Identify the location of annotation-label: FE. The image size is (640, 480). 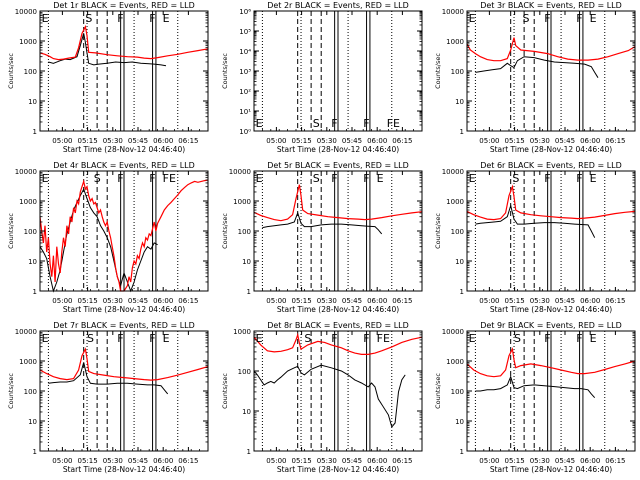
(383, 338).